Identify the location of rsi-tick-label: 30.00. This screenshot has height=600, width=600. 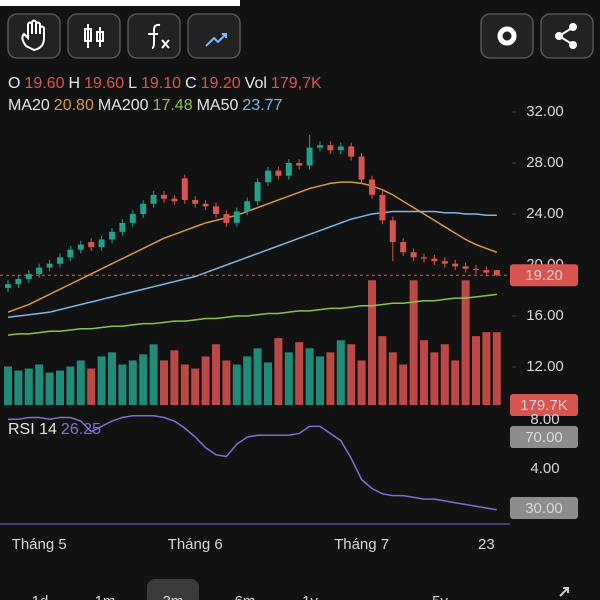
(544, 508).